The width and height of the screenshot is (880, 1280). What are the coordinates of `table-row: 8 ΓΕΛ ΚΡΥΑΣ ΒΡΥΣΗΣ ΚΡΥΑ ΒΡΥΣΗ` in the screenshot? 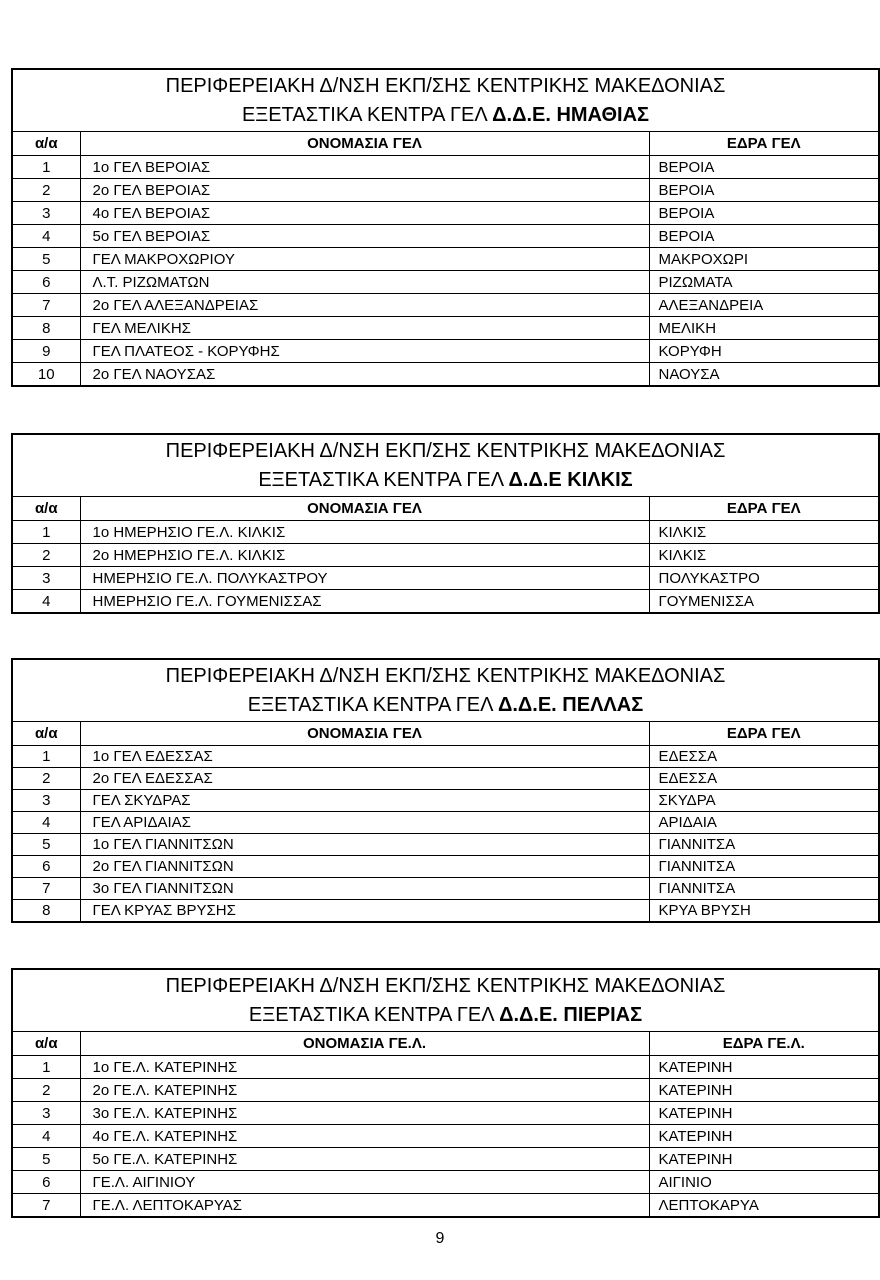 It's located at (445, 911).